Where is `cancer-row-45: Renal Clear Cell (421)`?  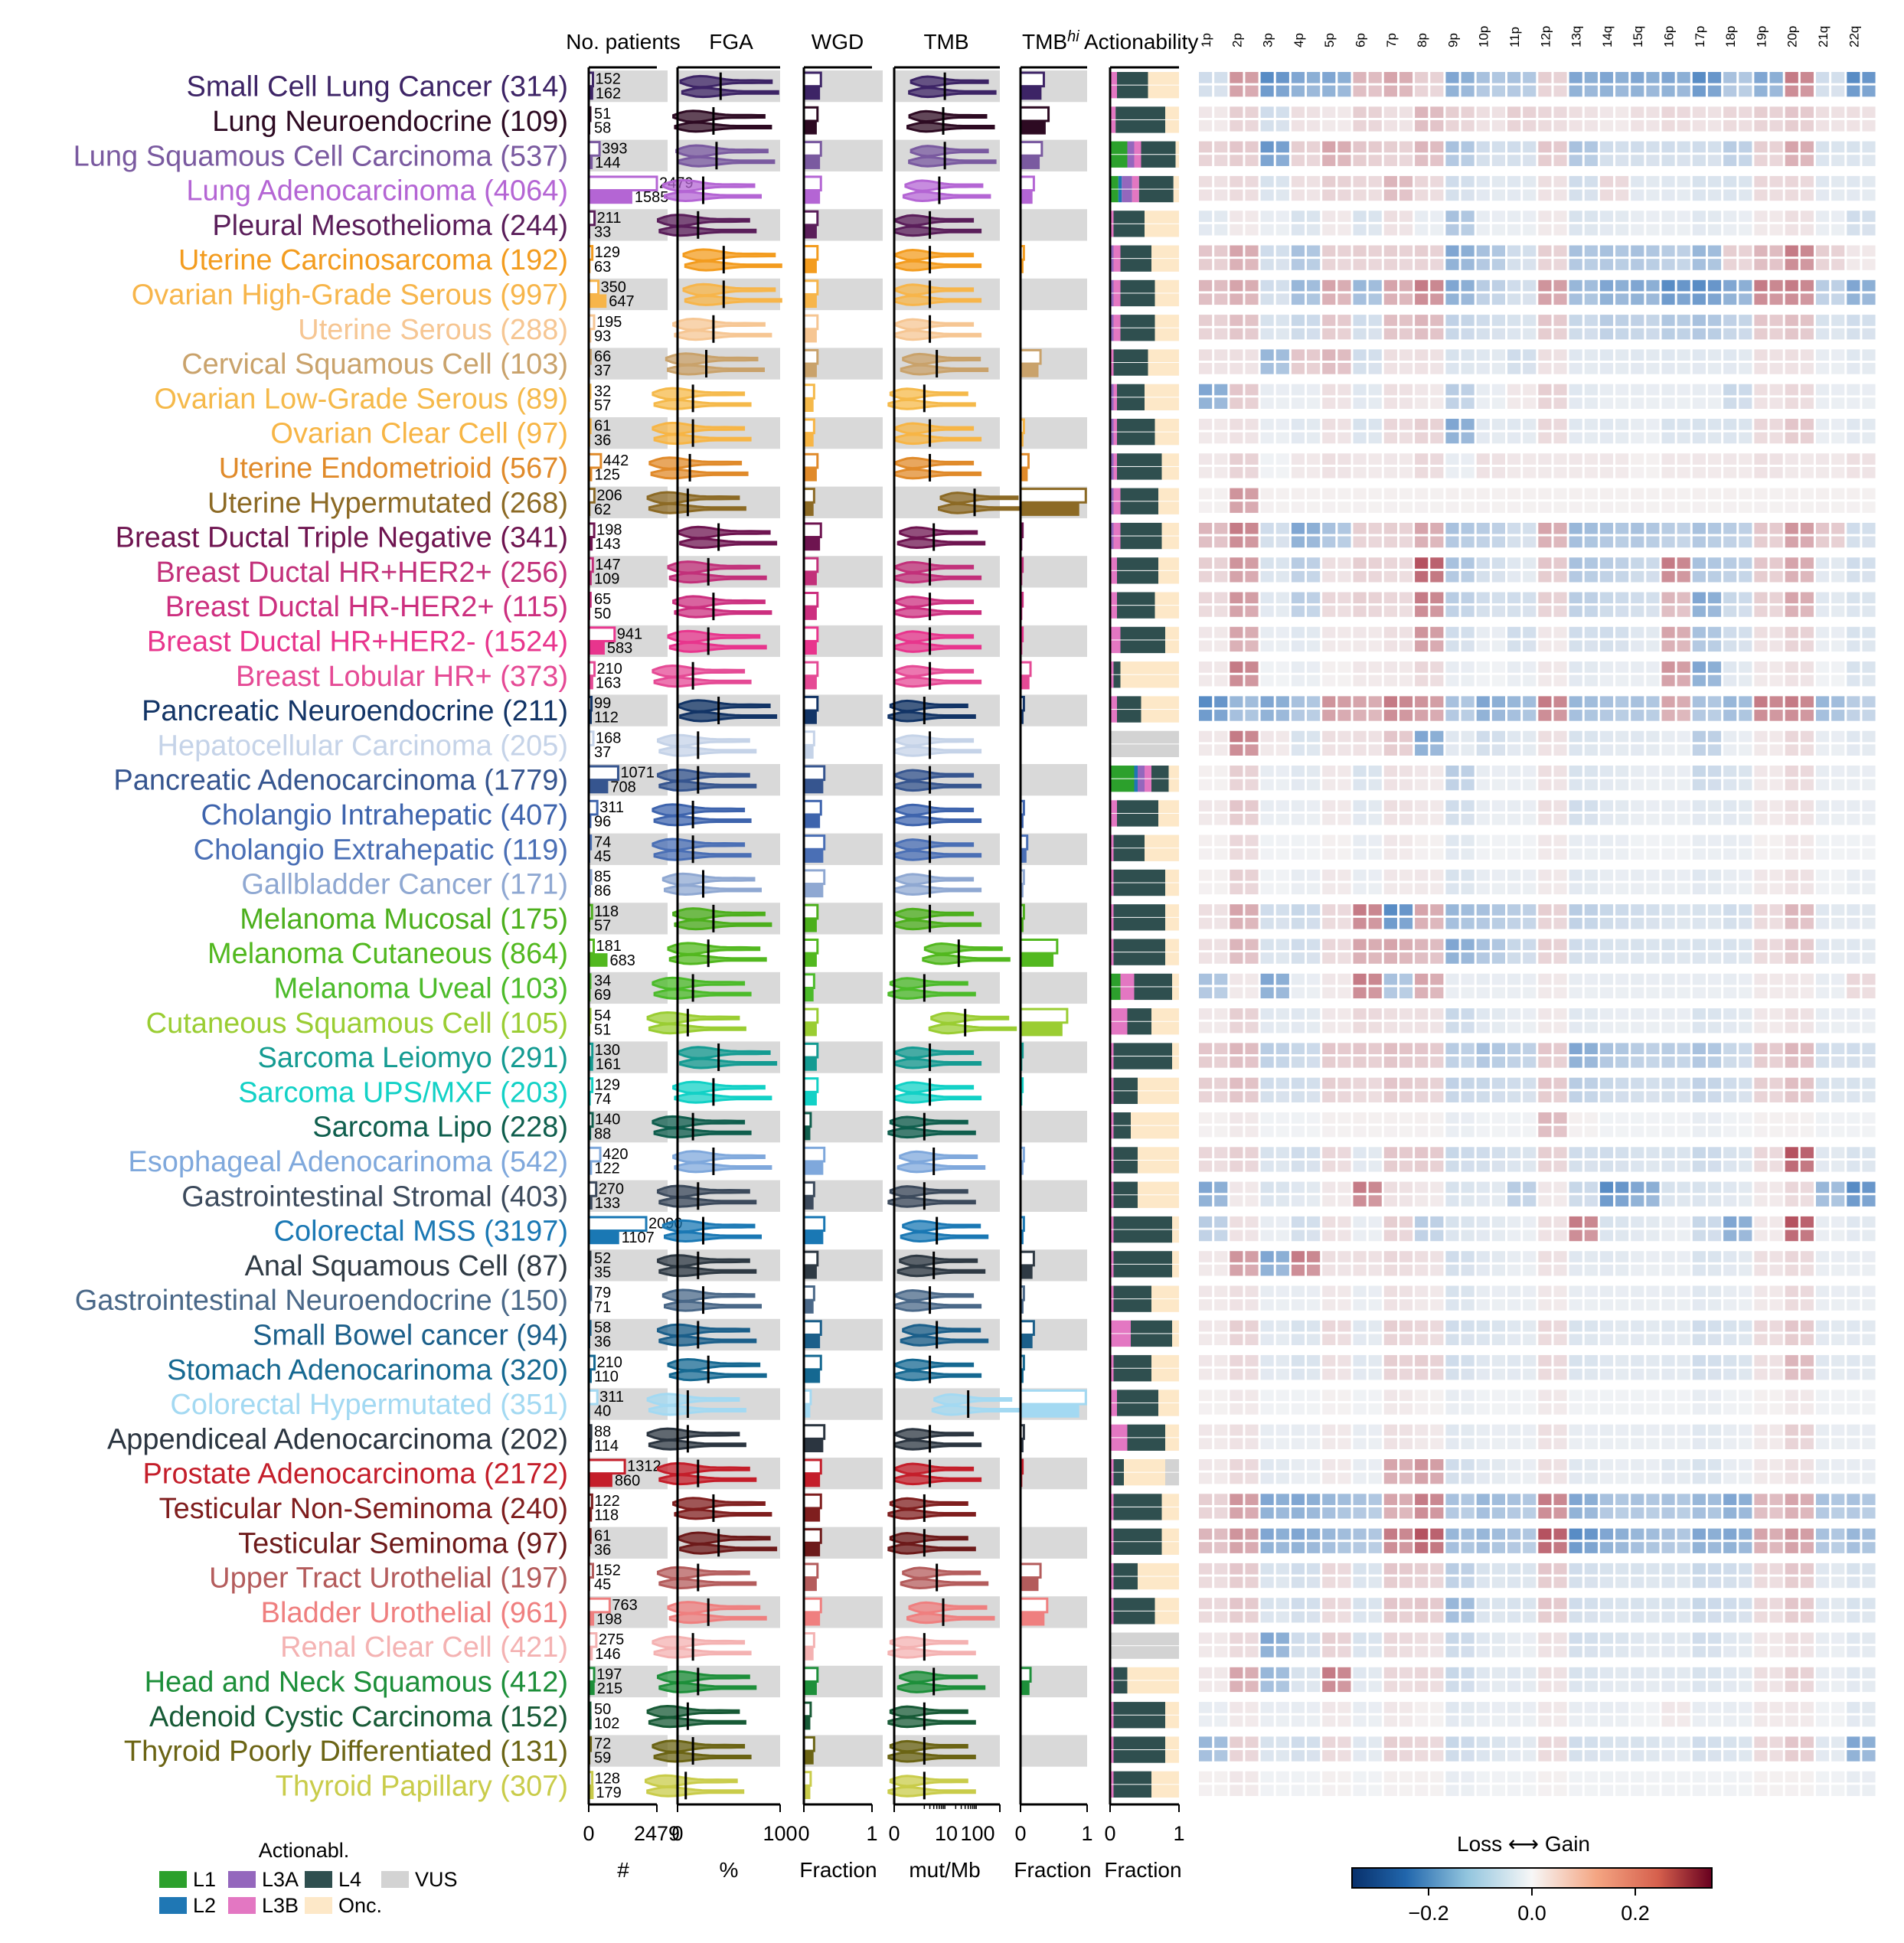
cancer-row-45: Renal Clear Cell (421) is located at coordinates (424, 1647).